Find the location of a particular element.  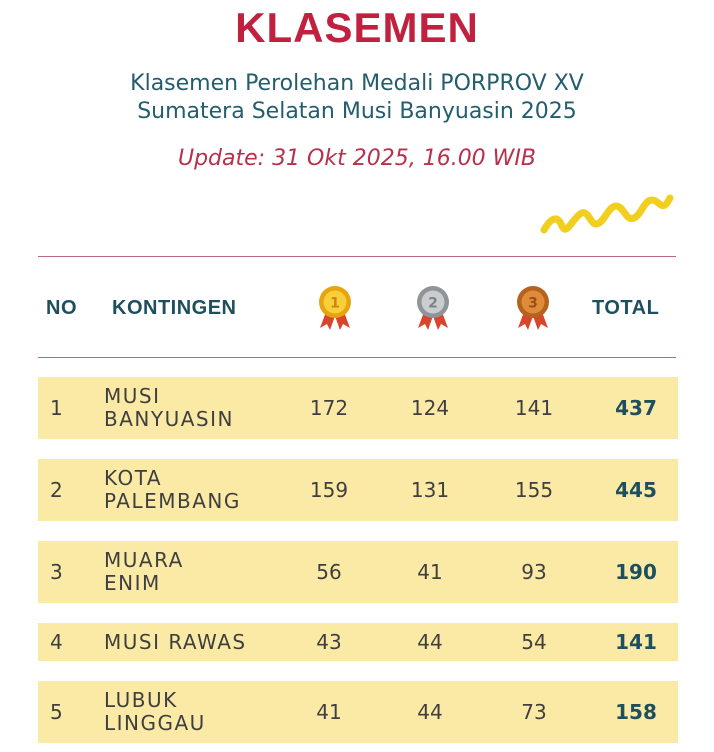

row-bronze-count: 155 is located at coordinates (534, 490).